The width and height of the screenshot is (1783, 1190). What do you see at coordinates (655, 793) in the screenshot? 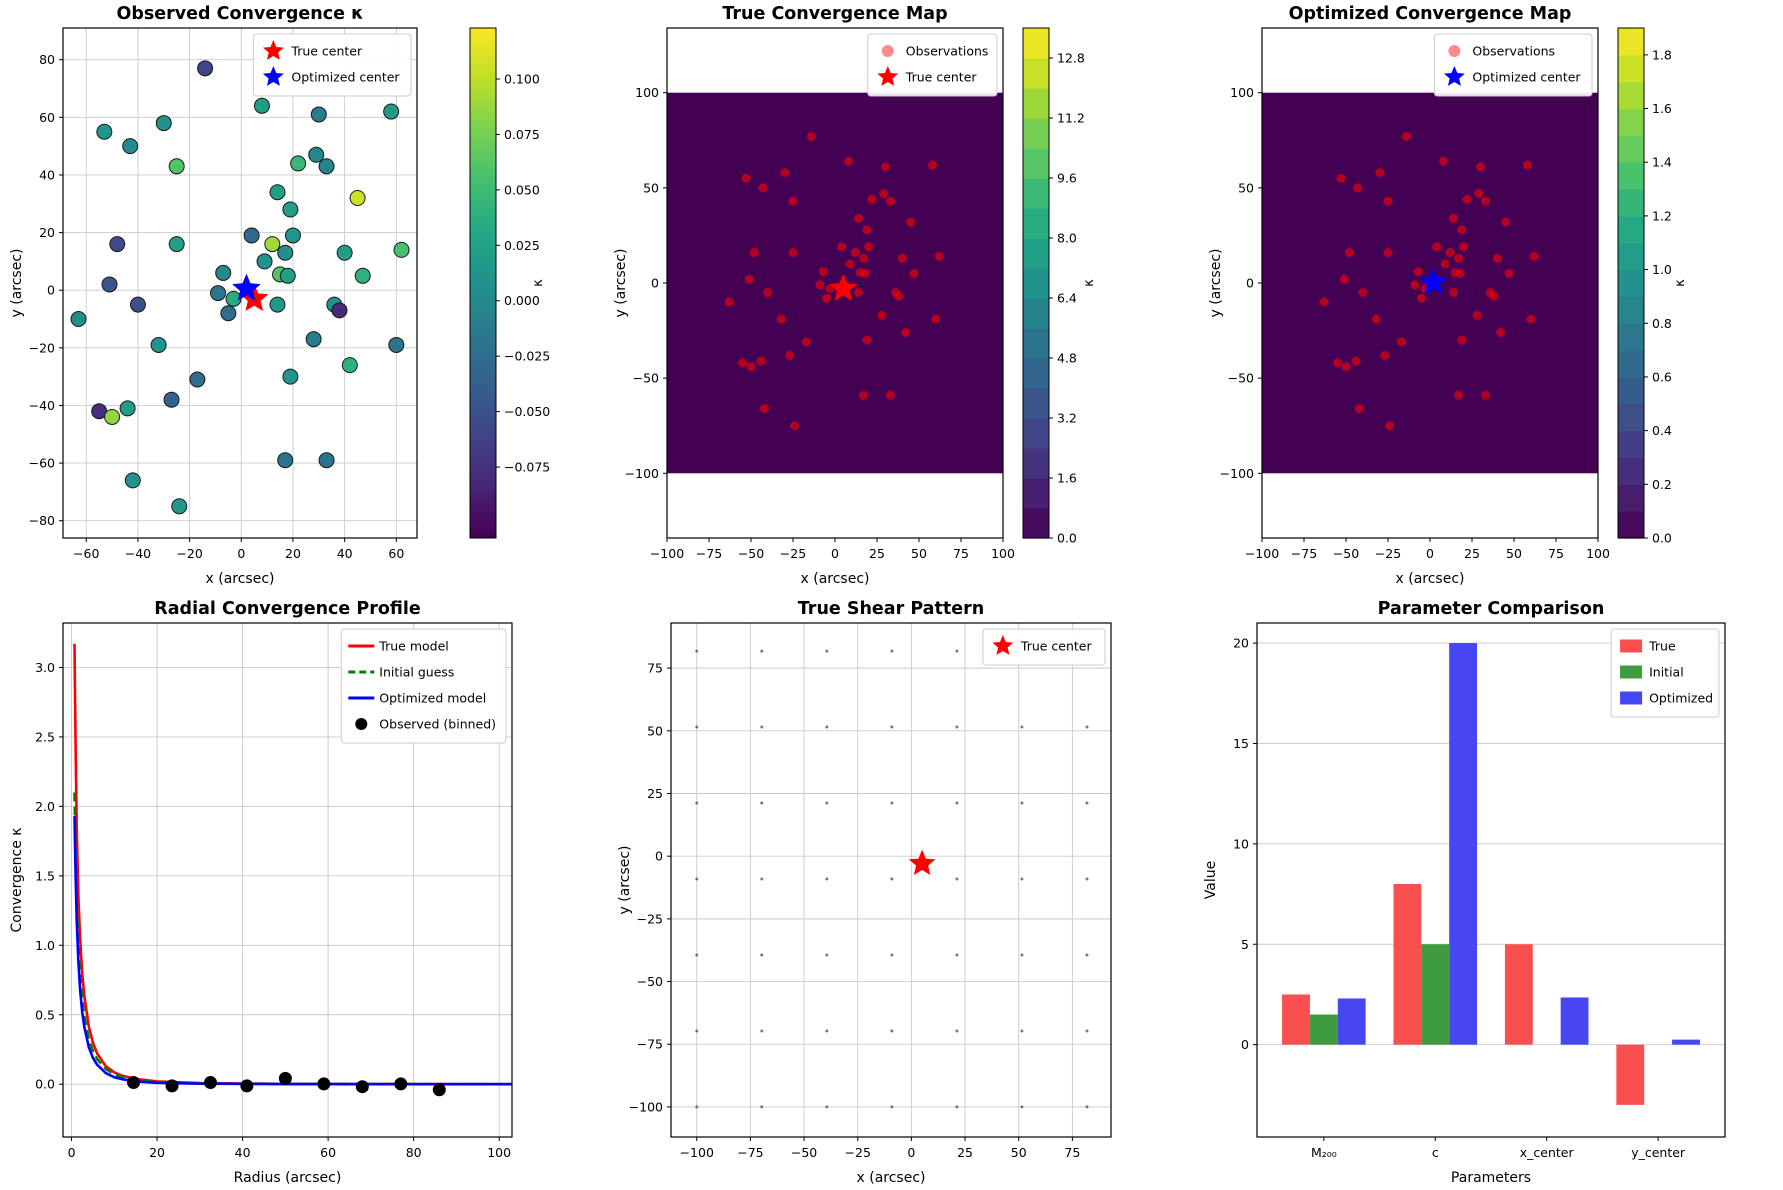
I see `y-tick-label: 25` at bounding box center [655, 793].